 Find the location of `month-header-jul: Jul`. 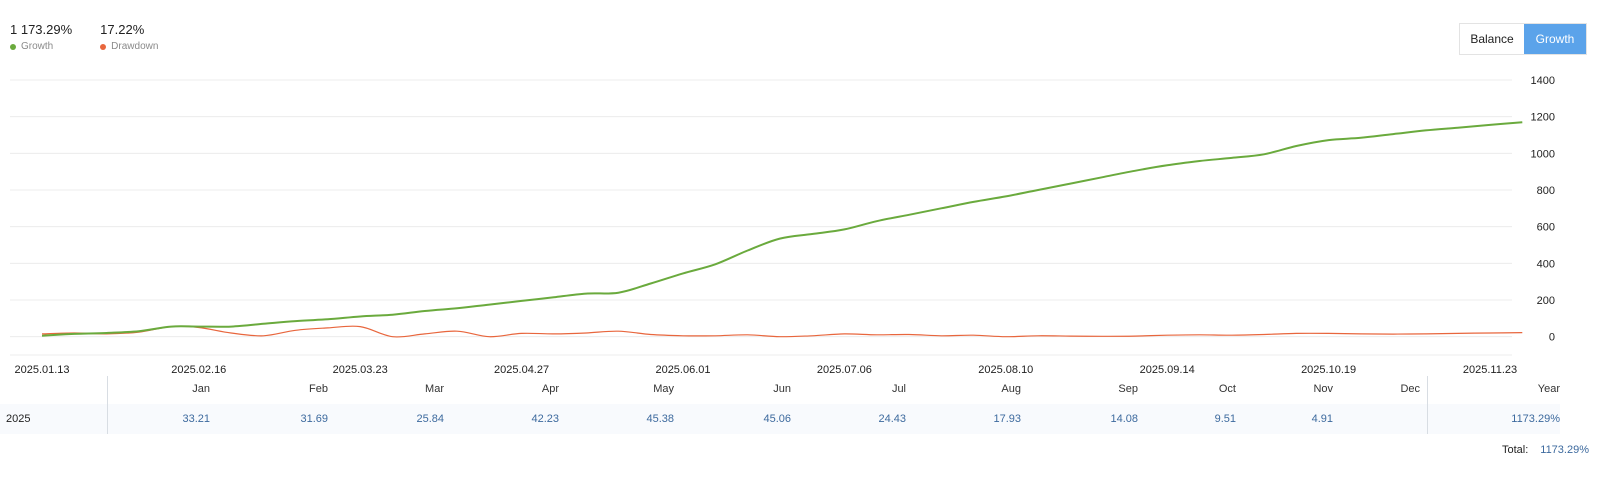

month-header-jul: Jul is located at coordinates (898, 389).